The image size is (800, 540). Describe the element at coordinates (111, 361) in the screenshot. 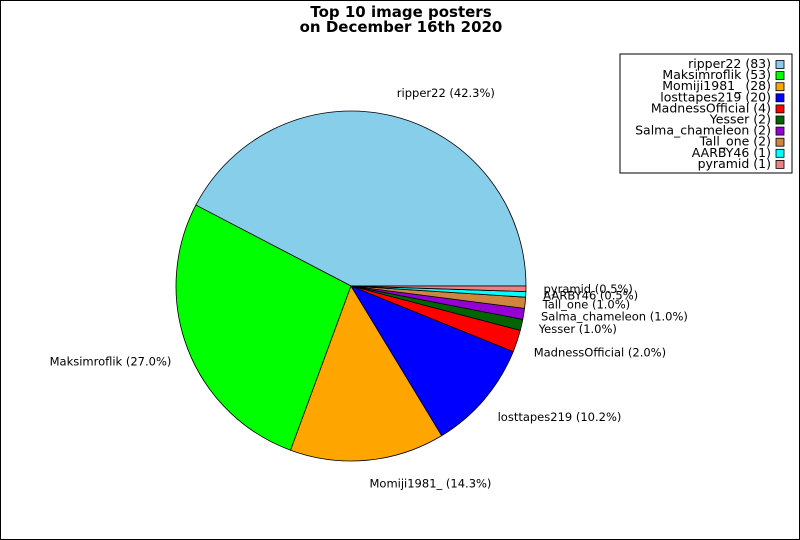

I see `slice-label-maksimroflik: Maksimroflik (27.0%)` at that location.